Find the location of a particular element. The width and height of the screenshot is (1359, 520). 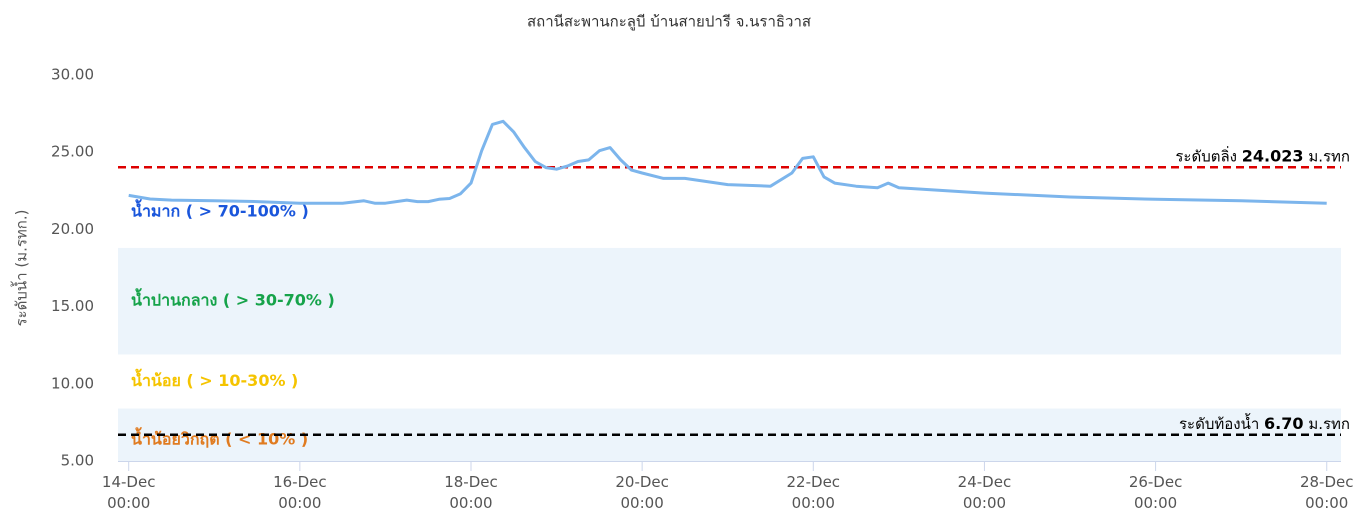

y-tick-label: 20.00 is located at coordinates (72, 229).